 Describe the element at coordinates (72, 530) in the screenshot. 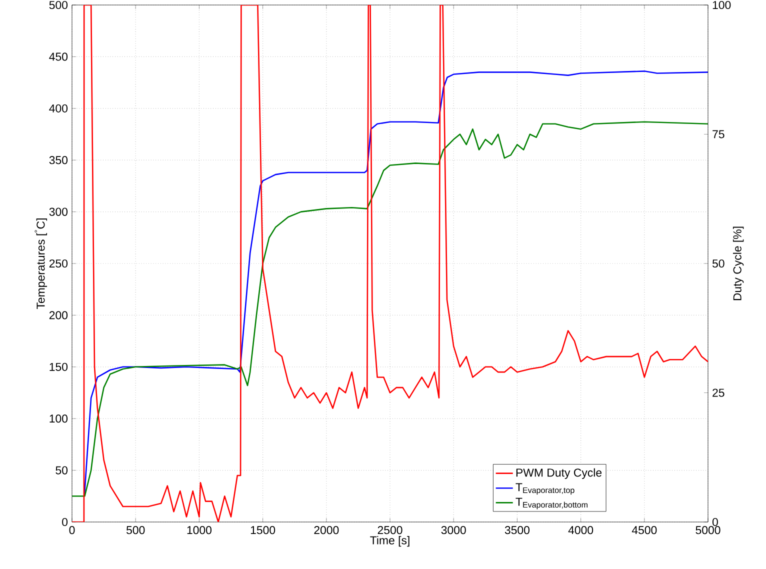

I see `x-tick-label: 0` at that location.